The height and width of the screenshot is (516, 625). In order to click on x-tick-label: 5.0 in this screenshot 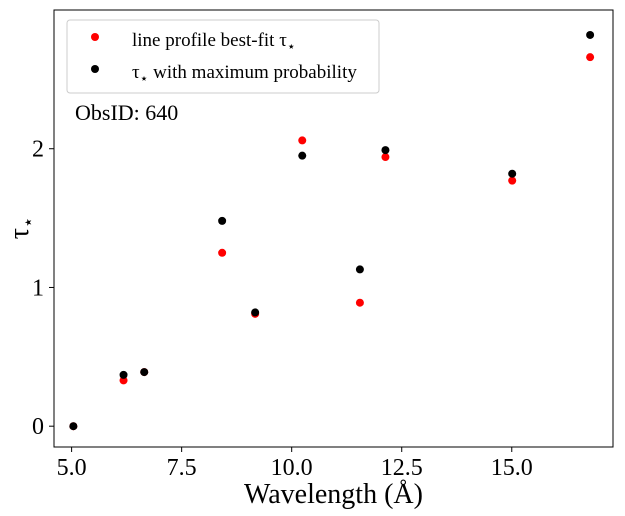, I will do `click(72, 468)`.